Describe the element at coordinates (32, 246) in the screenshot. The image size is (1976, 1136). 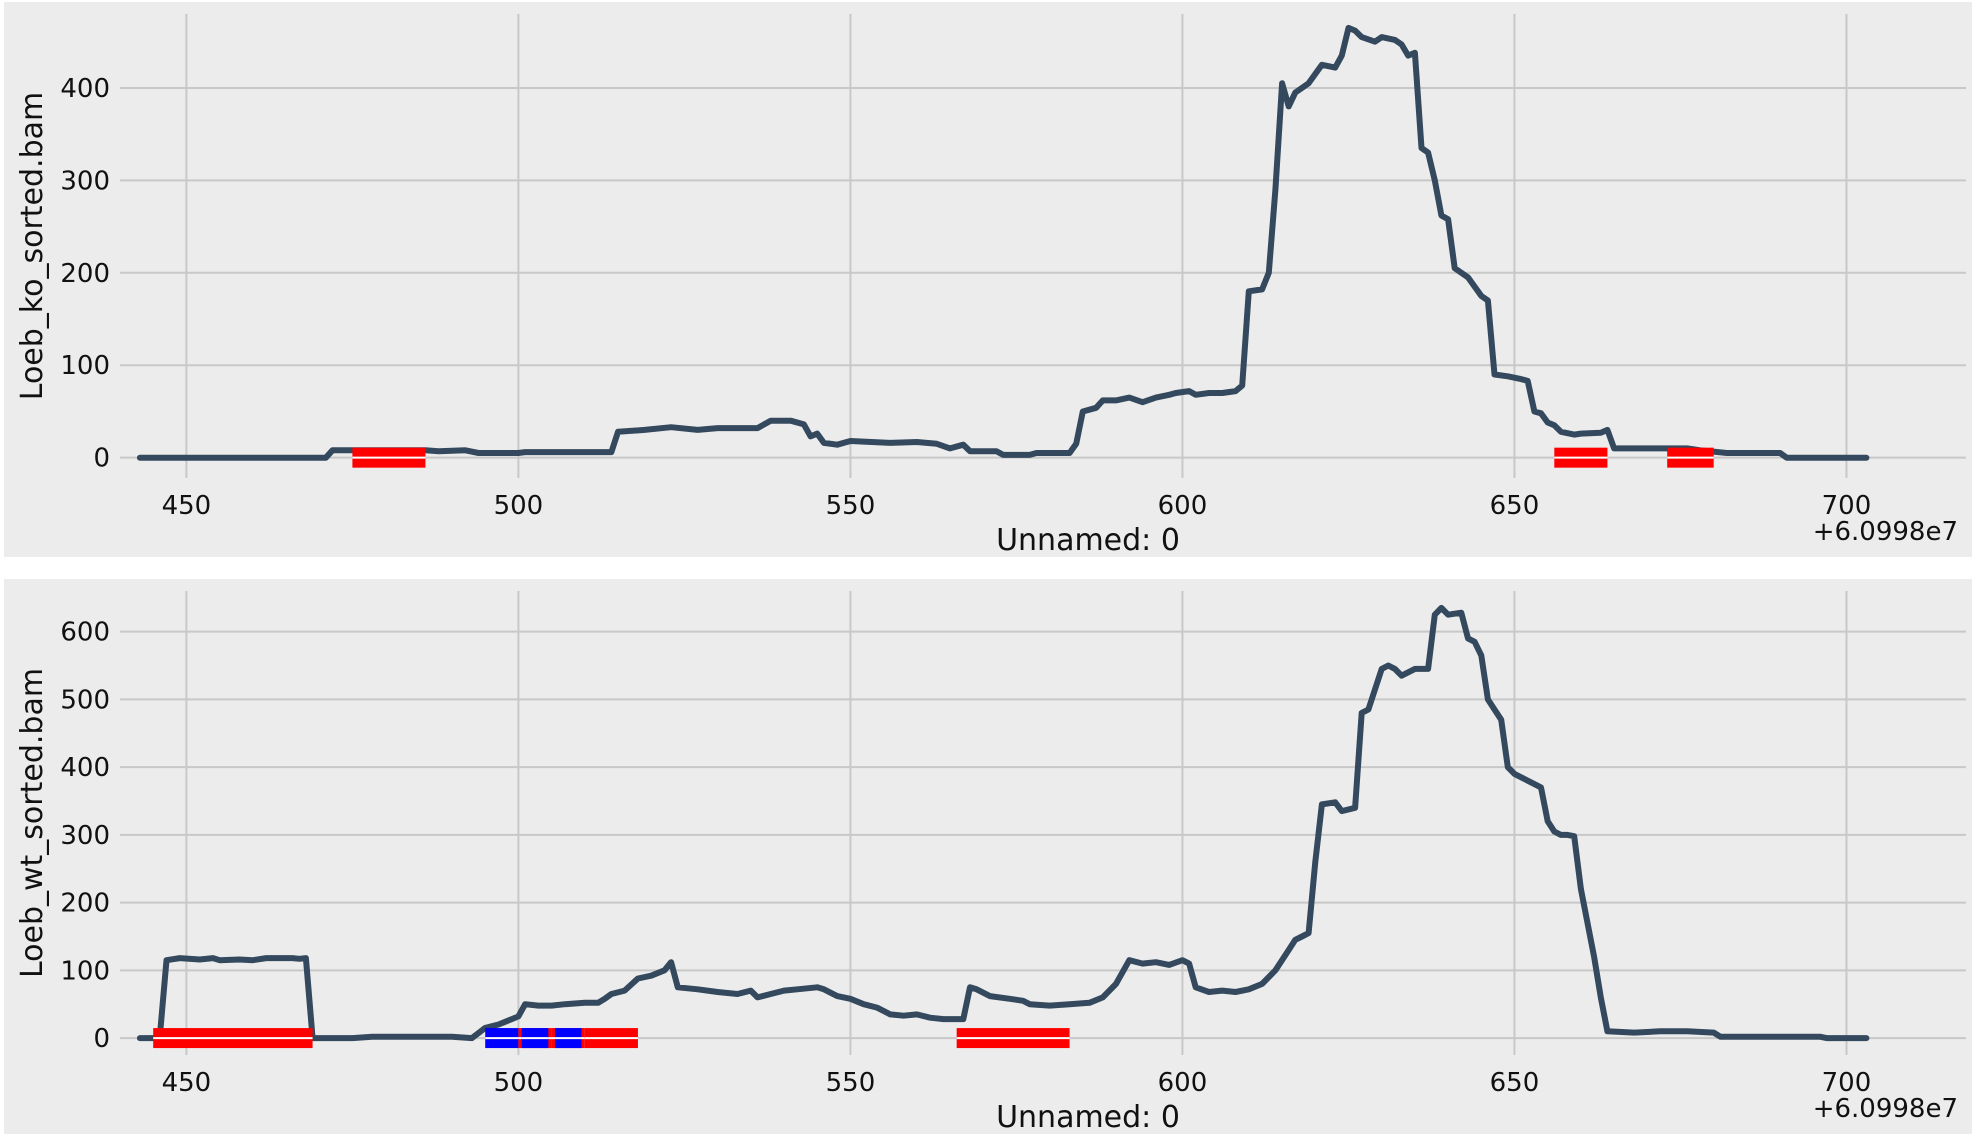
I see `y-axis-label: Loeb_ko_sorted.bam` at that location.